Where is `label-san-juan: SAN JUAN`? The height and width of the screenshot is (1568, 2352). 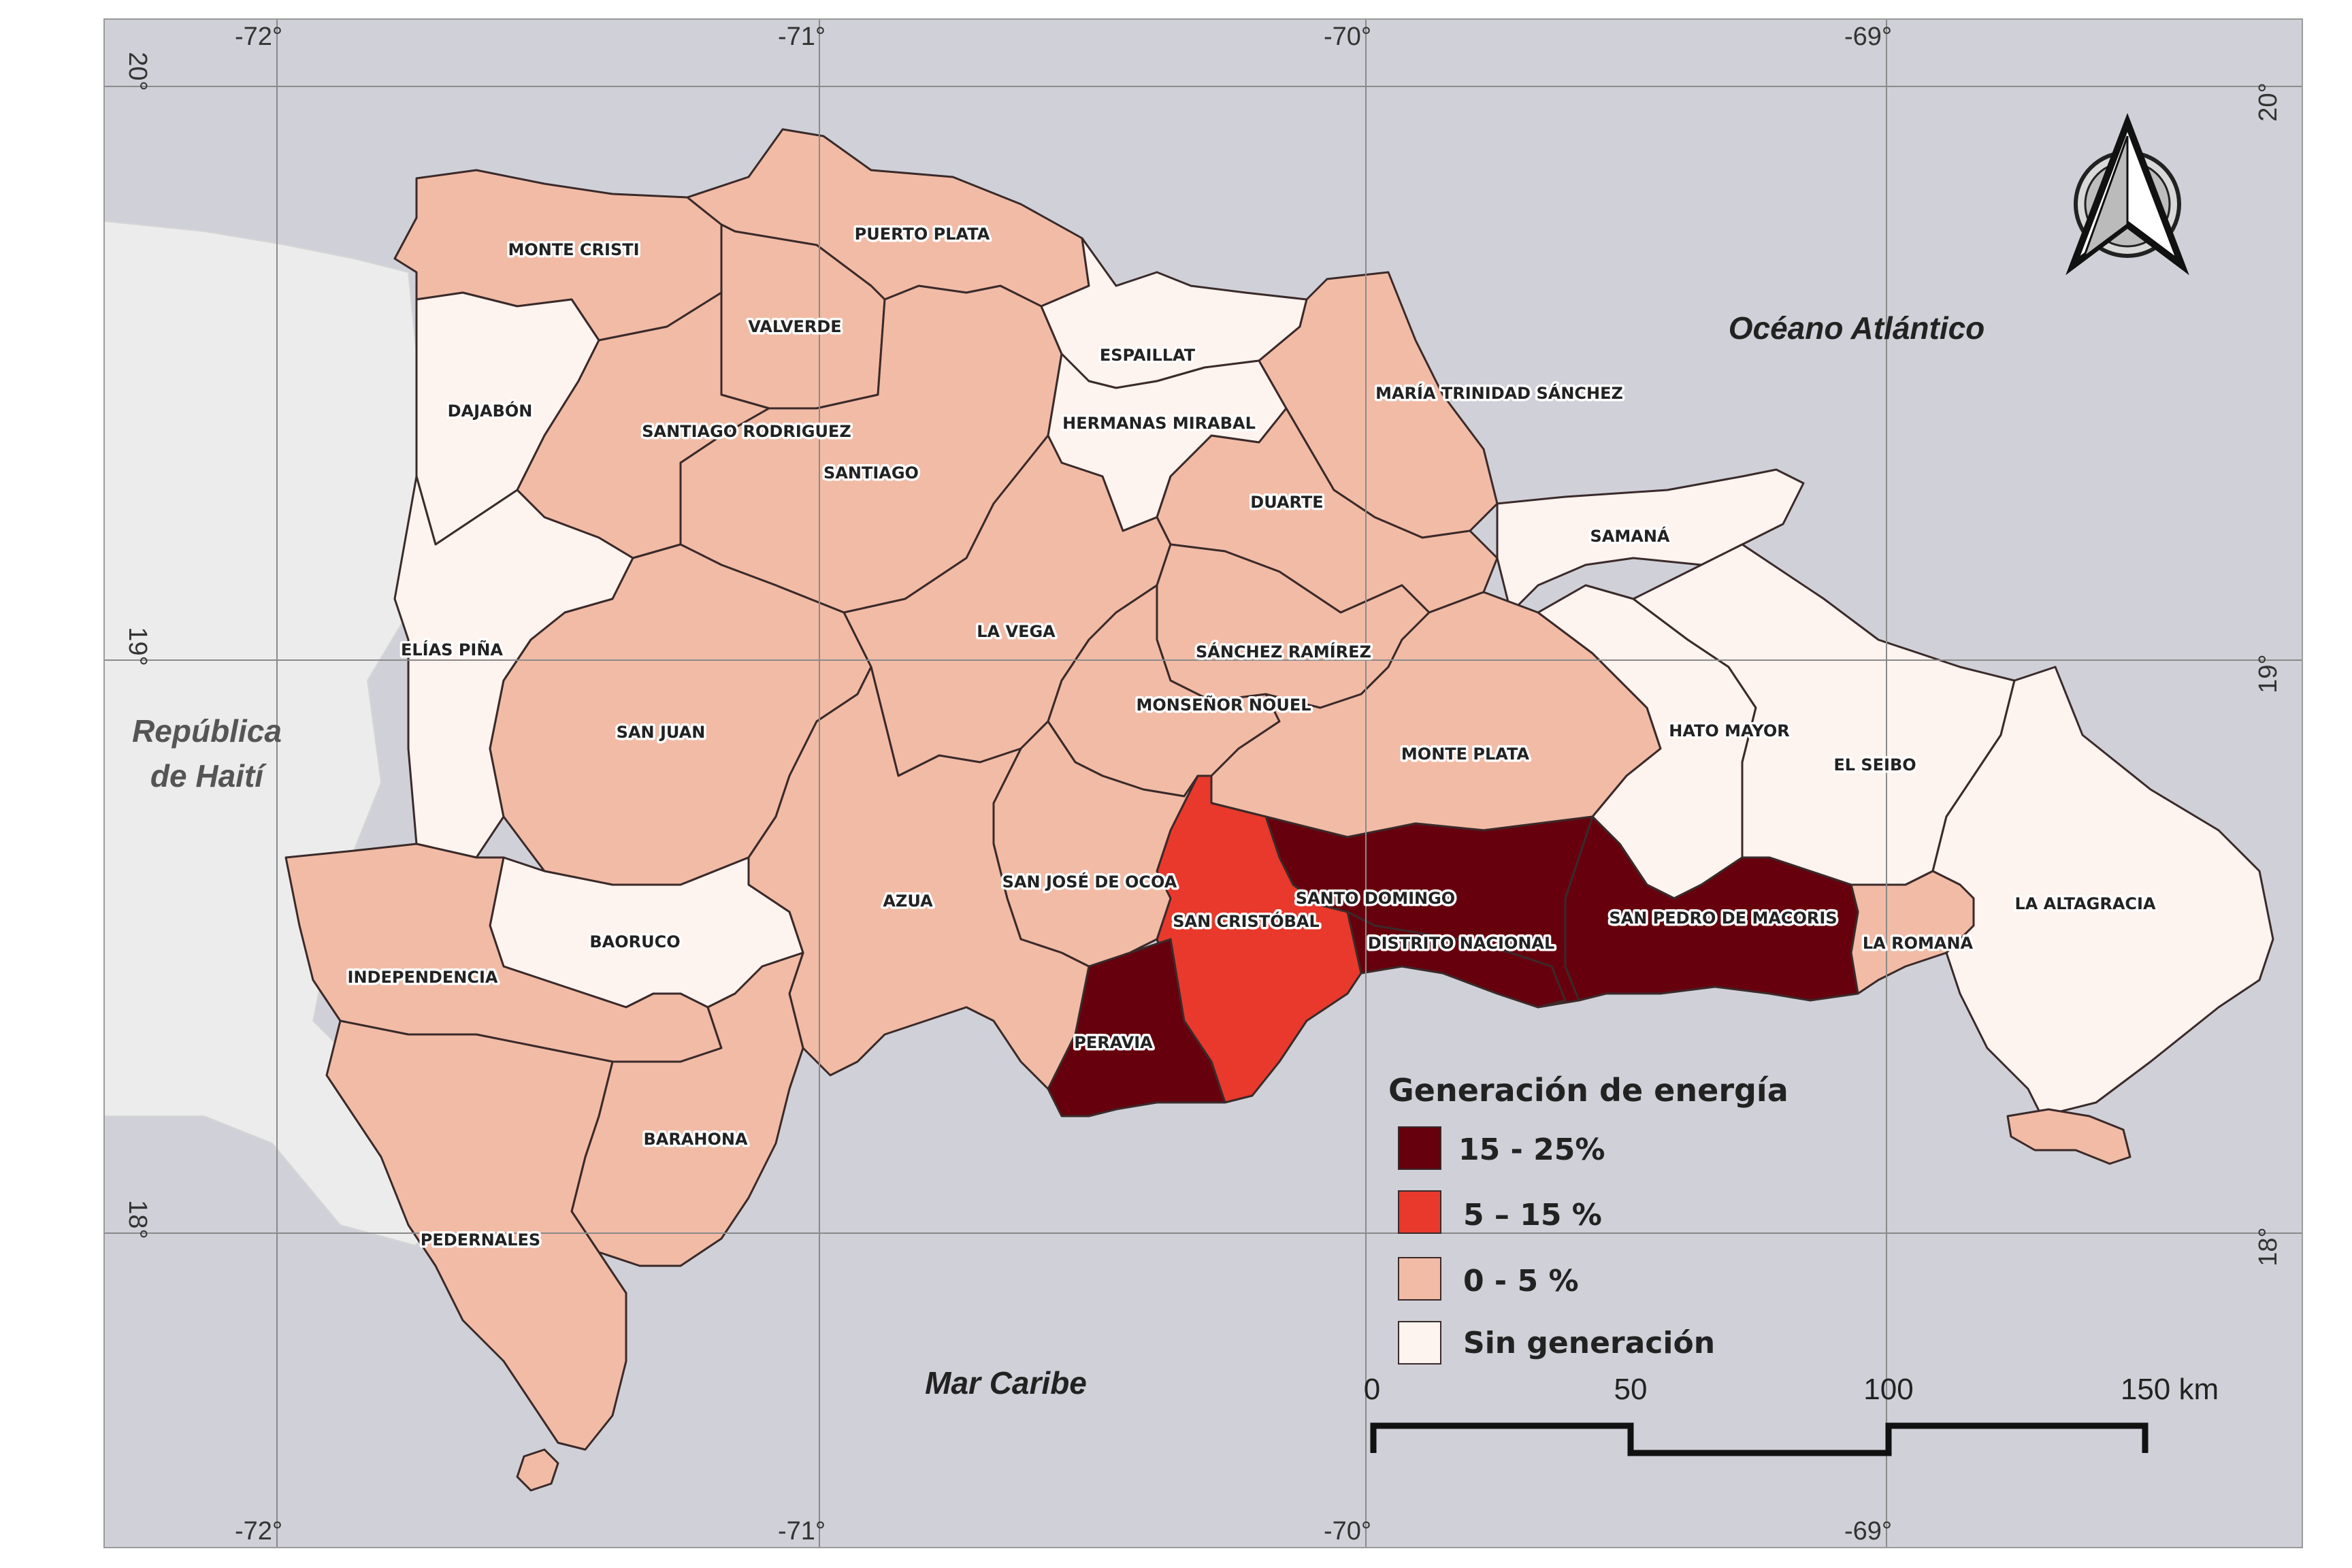 label-san-juan: SAN JUAN is located at coordinates (661, 733).